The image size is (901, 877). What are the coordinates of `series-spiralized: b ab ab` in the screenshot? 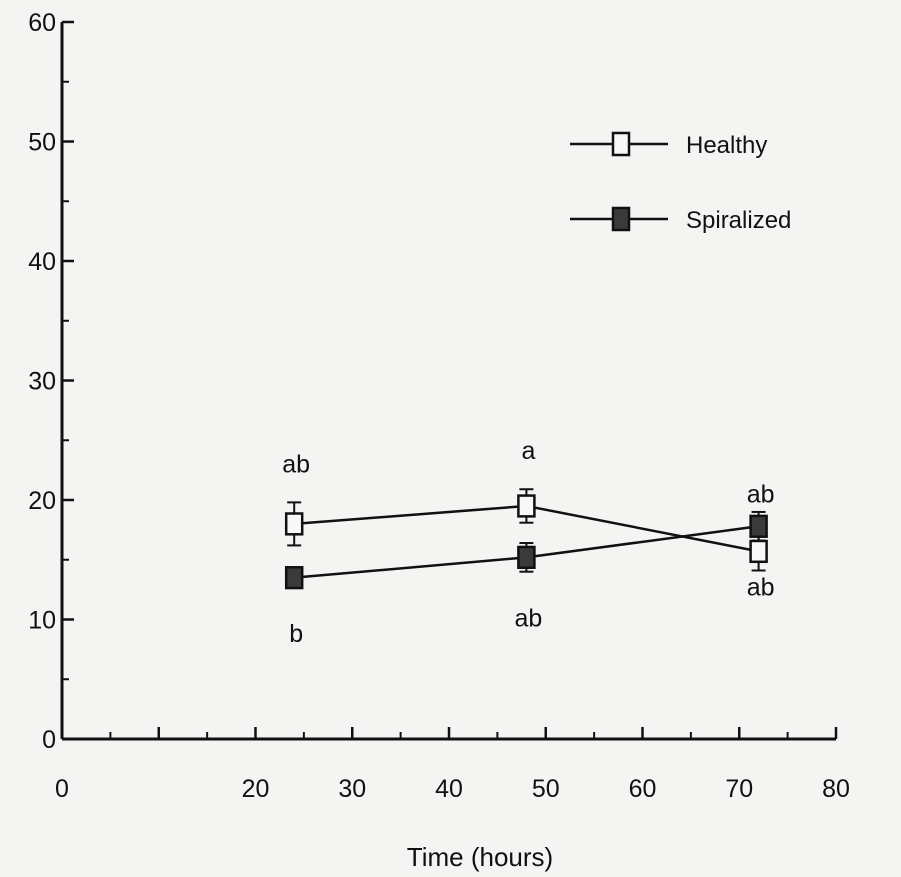 It's located at (529, 579).